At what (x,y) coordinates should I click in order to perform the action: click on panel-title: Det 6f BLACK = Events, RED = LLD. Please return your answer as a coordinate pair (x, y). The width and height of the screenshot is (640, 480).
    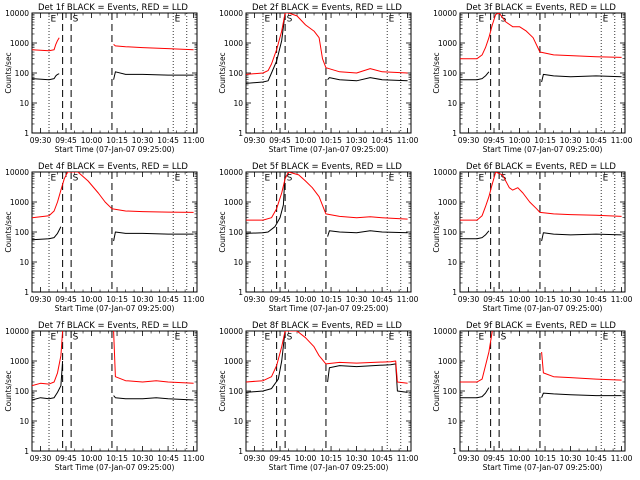
    Looking at the image, I should click on (541, 167).